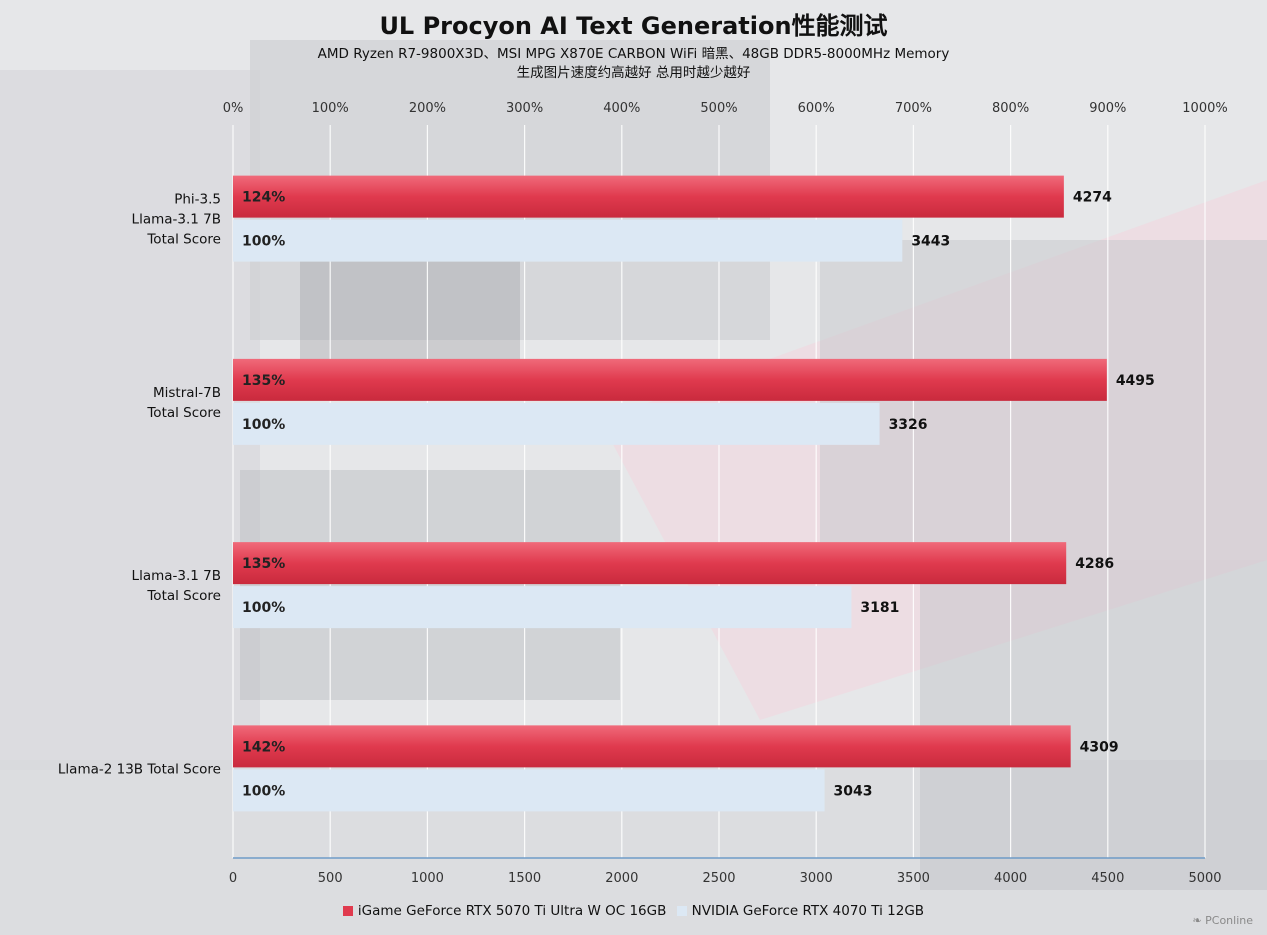 This screenshot has height=935, width=1267. Describe the element at coordinates (233, 108) in the screenshot. I see `x-tick-label-top: 0%` at that location.